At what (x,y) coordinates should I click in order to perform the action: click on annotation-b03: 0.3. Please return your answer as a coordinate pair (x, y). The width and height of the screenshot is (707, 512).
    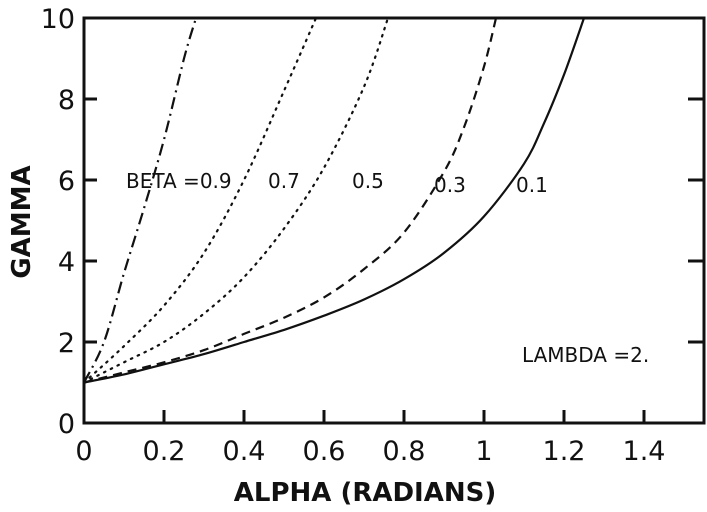
    Looking at the image, I should click on (450, 185).